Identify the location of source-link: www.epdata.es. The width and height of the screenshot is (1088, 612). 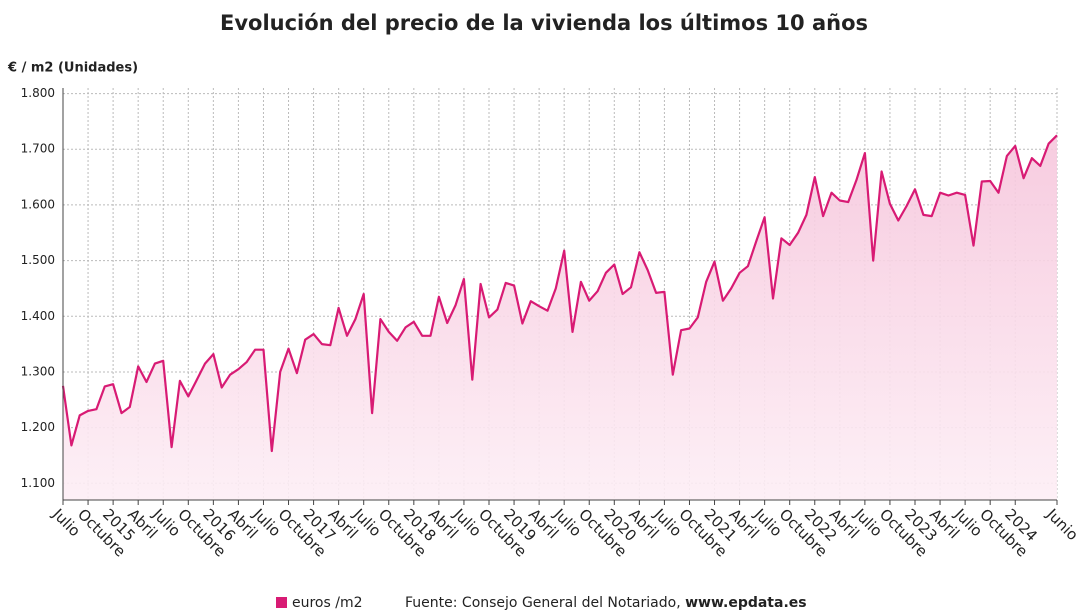
(746, 603).